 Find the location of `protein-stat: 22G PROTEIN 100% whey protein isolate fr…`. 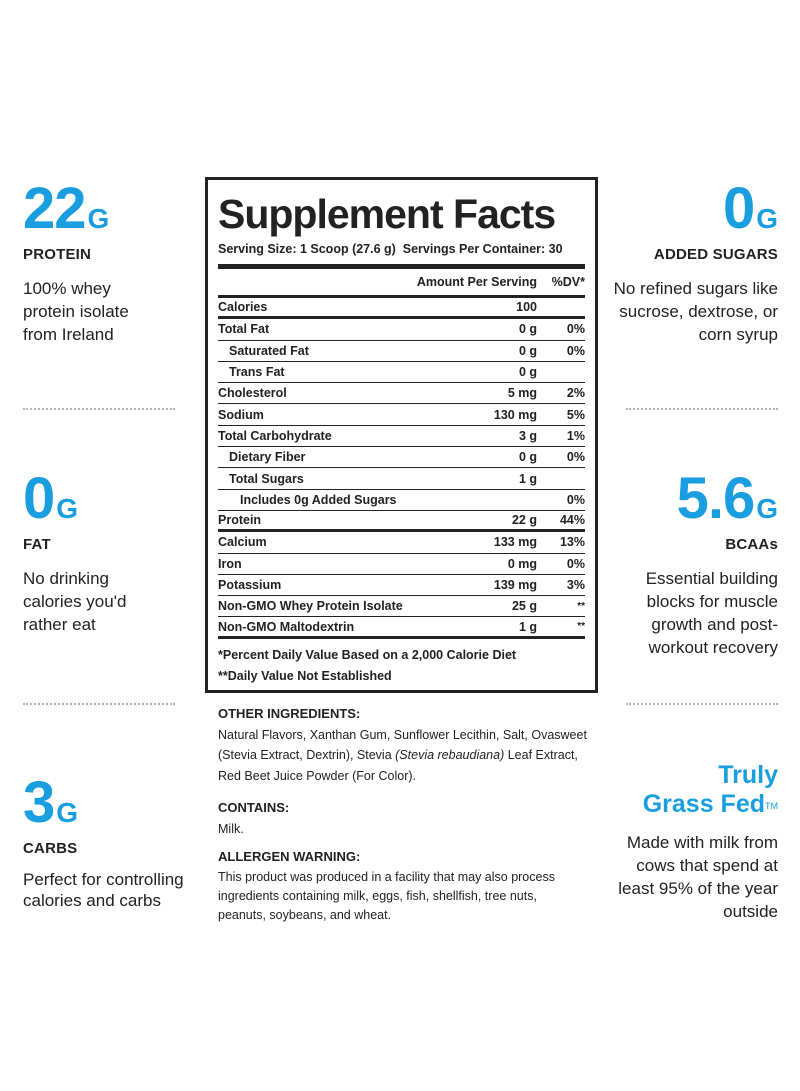

protein-stat: 22G PROTEIN 100% whey protein isolate fr… is located at coordinates (113, 263).